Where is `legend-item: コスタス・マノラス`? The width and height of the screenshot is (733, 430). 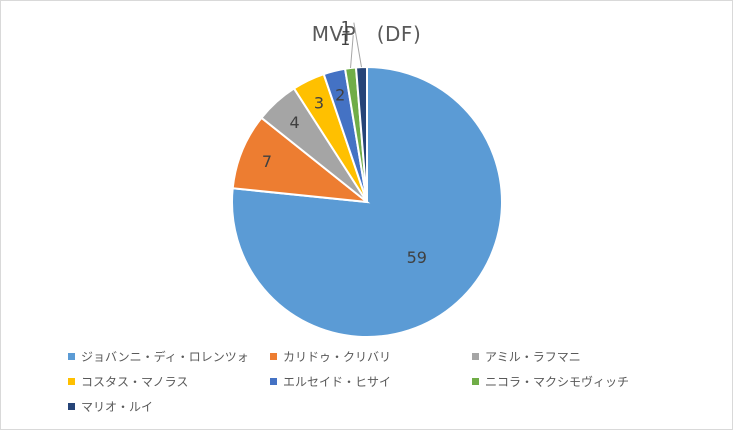 legend-item: コスタス・マノラス is located at coordinates (128, 381).